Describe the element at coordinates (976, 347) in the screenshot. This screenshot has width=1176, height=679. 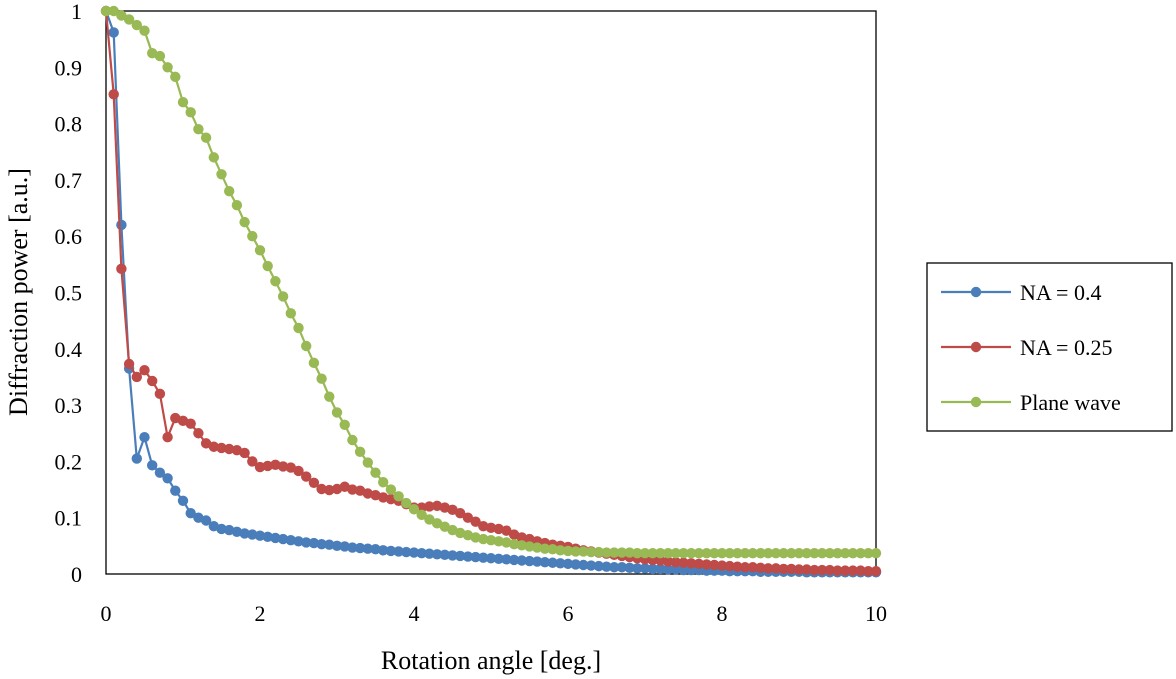
I see `legend-marker` at that location.